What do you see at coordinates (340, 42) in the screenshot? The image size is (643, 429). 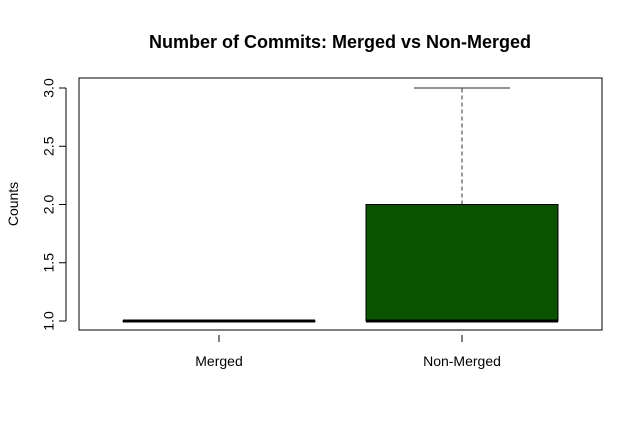 I see `chart-title: Number of Commits: Merged vs Non-Merged` at bounding box center [340, 42].